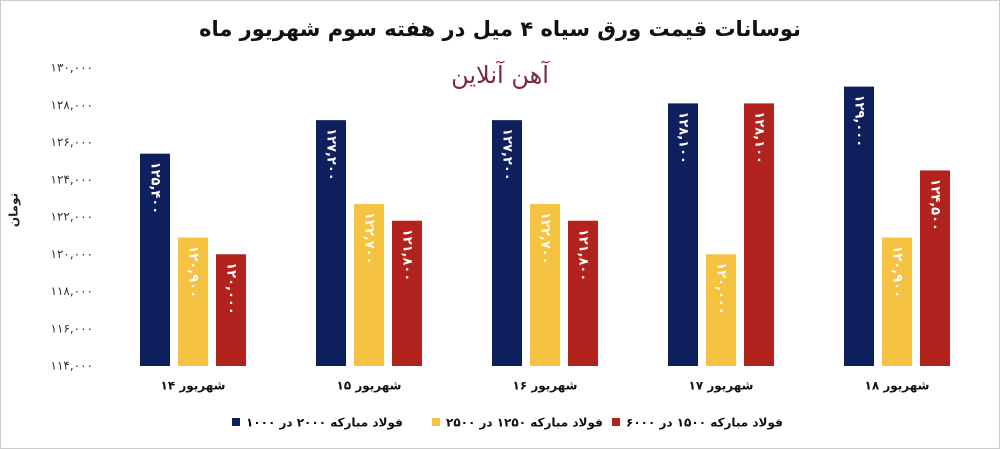 The width and height of the screenshot is (1000, 449). Describe the element at coordinates (72, 179) in the screenshot. I see `y-tick-label: ۱۲۴,۰۰۰` at that location.